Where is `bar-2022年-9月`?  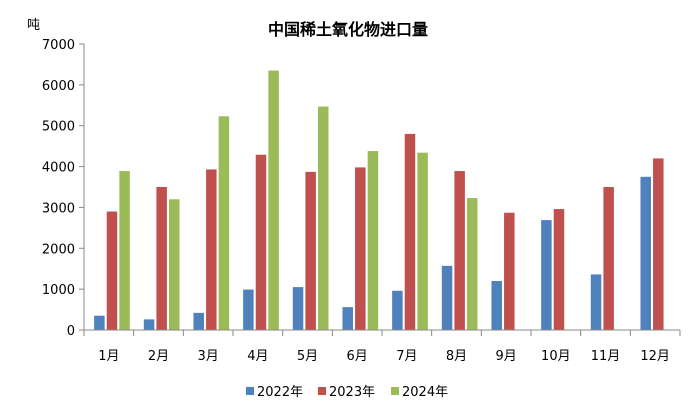
bar-2022年-9月 is located at coordinates (496, 305).